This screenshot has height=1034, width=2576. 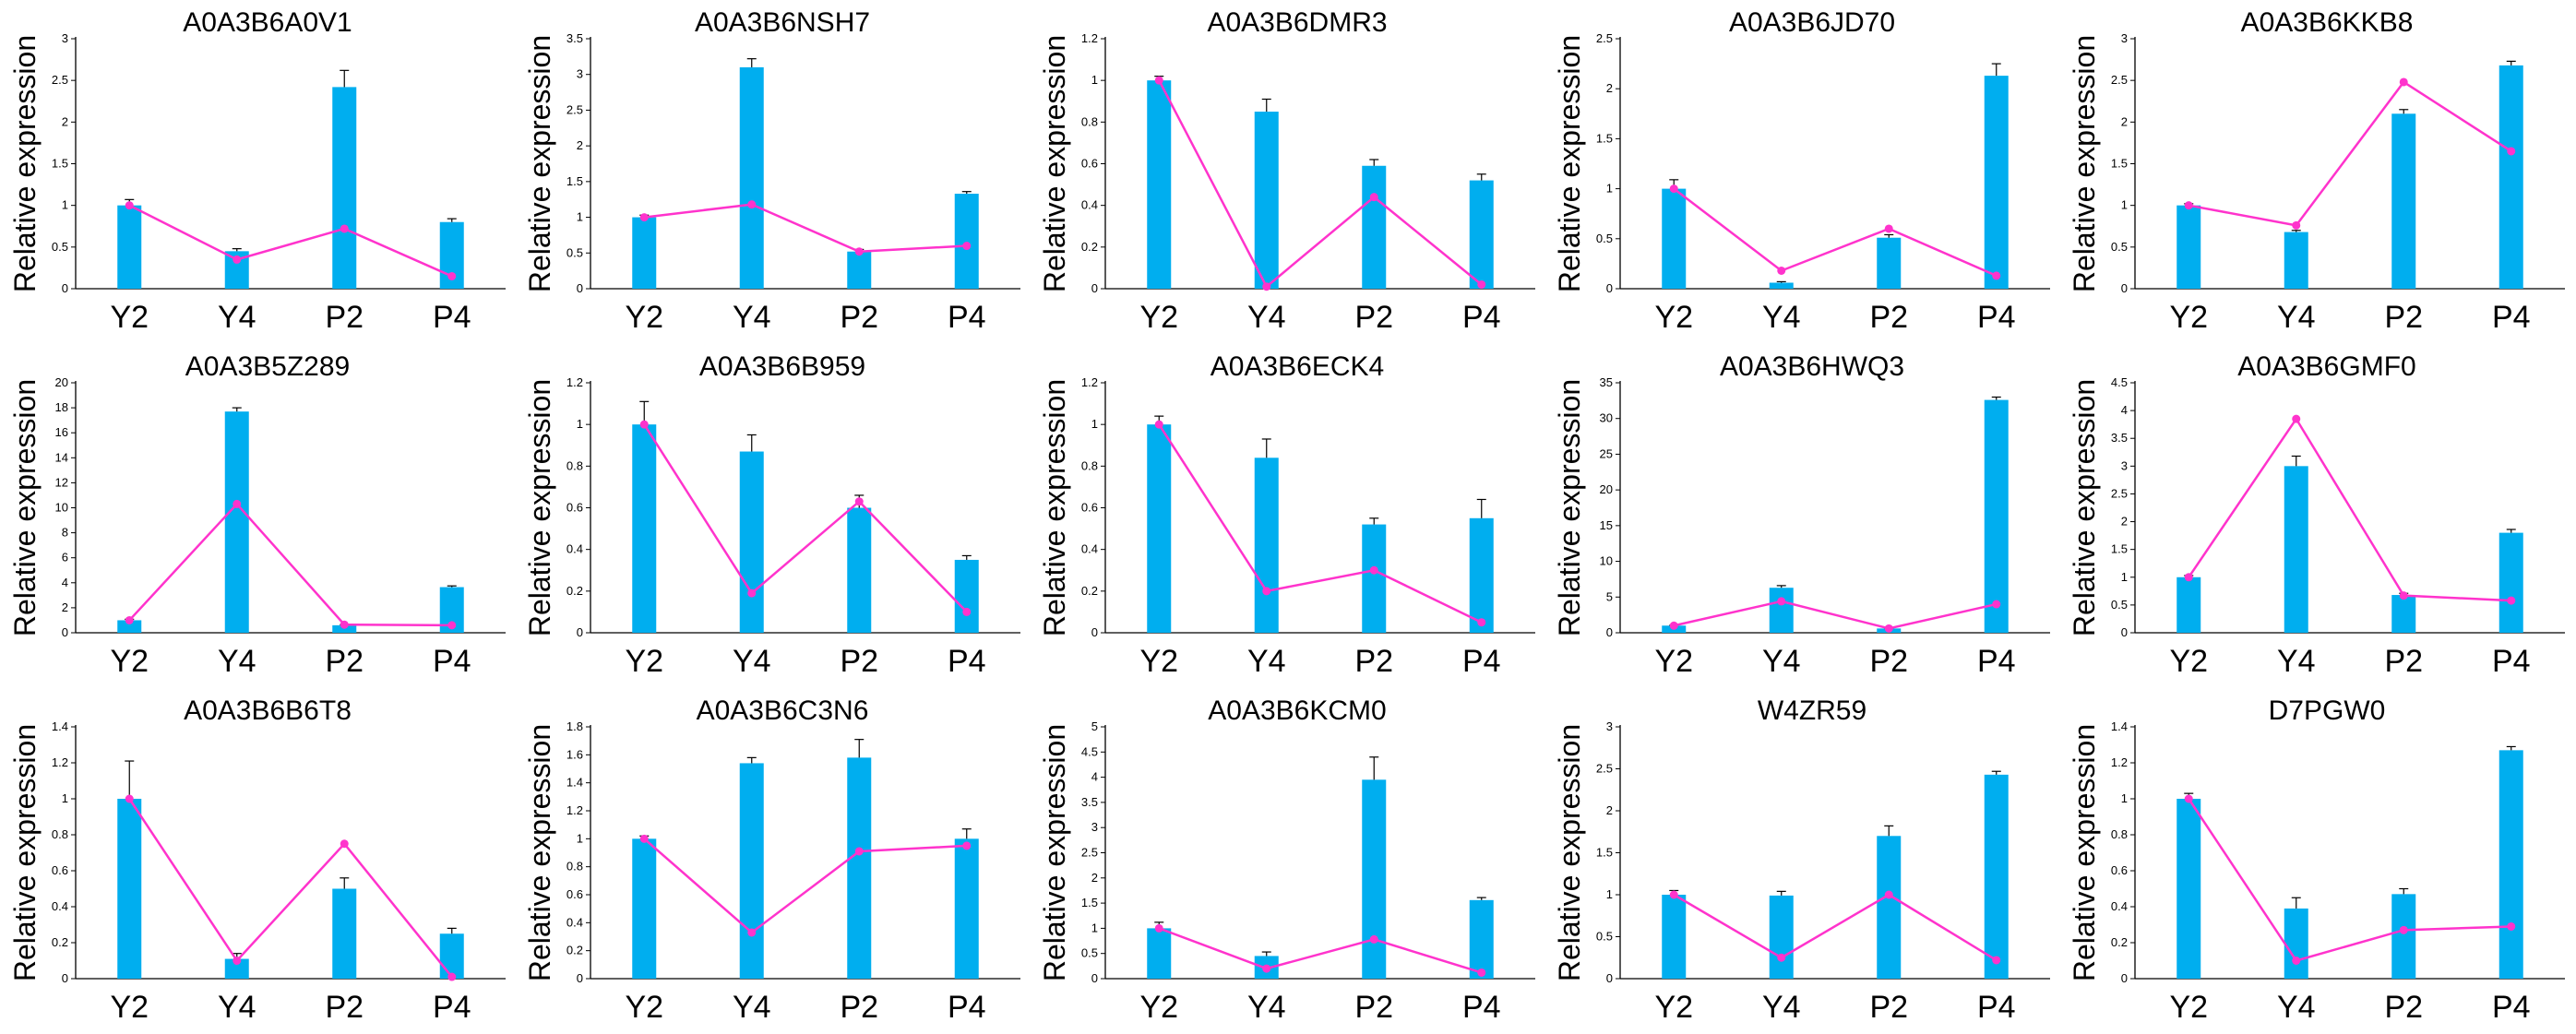 What do you see at coordinates (62, 407) in the screenshot?
I see `y-tick-label: 18` at bounding box center [62, 407].